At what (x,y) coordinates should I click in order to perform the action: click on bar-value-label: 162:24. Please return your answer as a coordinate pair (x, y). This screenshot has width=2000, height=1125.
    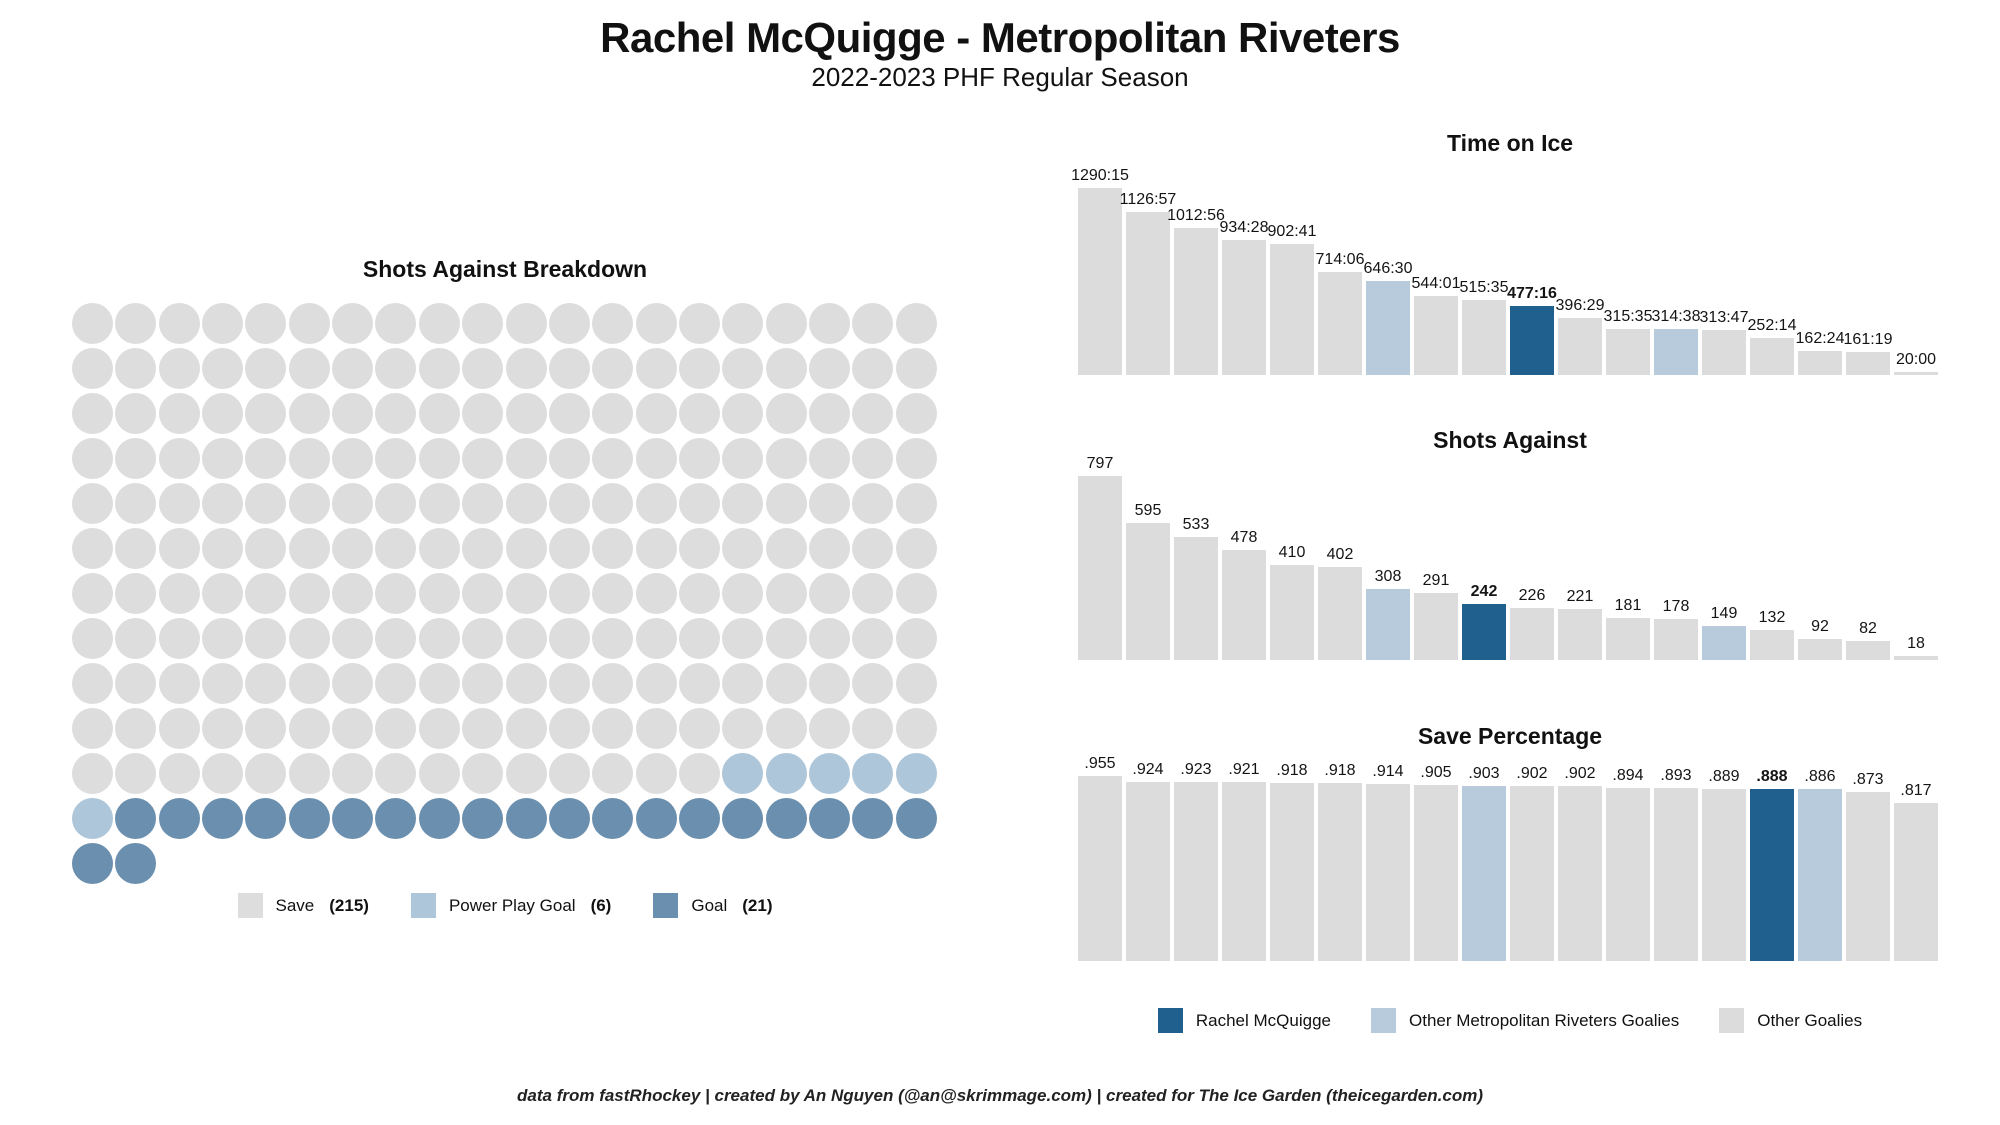
    Looking at the image, I should click on (1820, 339).